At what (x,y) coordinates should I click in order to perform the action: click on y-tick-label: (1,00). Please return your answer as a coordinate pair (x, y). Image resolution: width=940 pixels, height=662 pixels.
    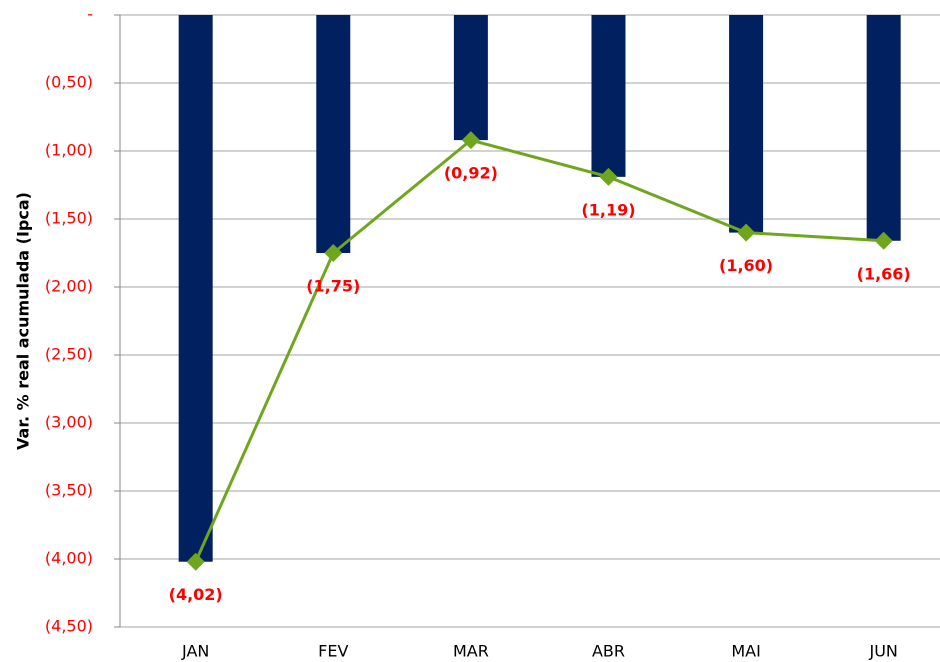
    Looking at the image, I should click on (69, 150).